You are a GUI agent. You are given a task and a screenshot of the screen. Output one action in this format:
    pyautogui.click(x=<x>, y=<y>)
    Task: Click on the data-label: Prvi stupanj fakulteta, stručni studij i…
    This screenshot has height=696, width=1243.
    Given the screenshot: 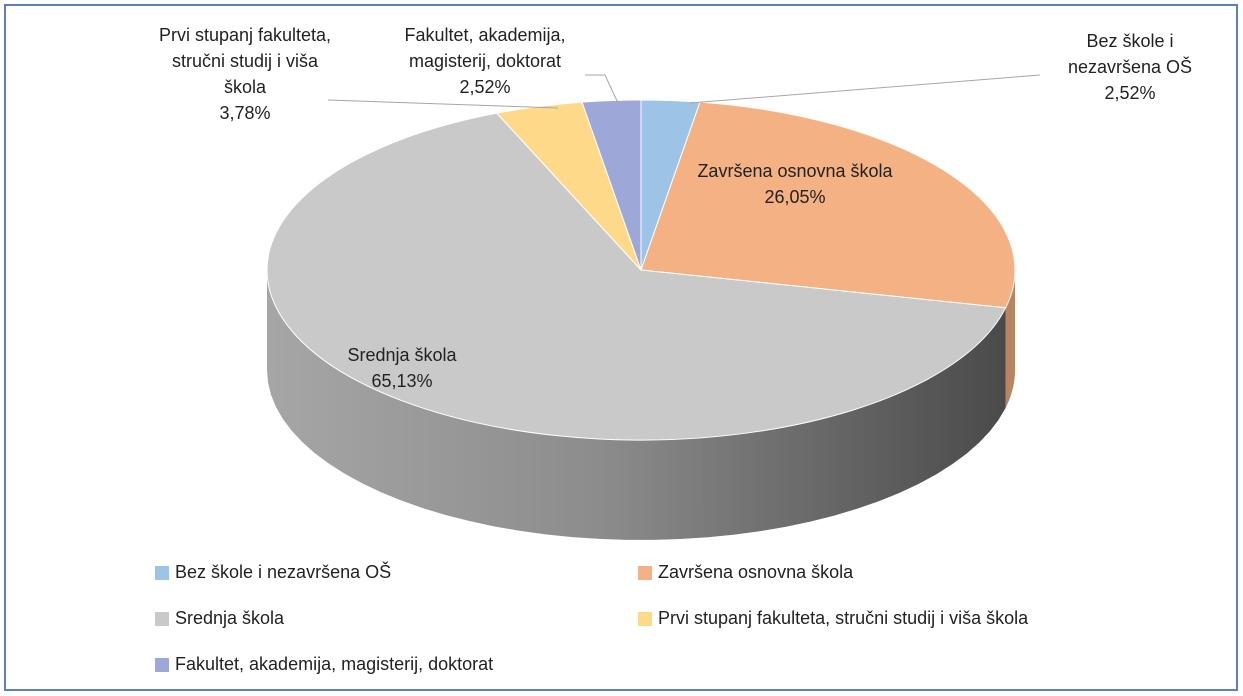 What is the action you would take?
    pyautogui.click(x=245, y=74)
    